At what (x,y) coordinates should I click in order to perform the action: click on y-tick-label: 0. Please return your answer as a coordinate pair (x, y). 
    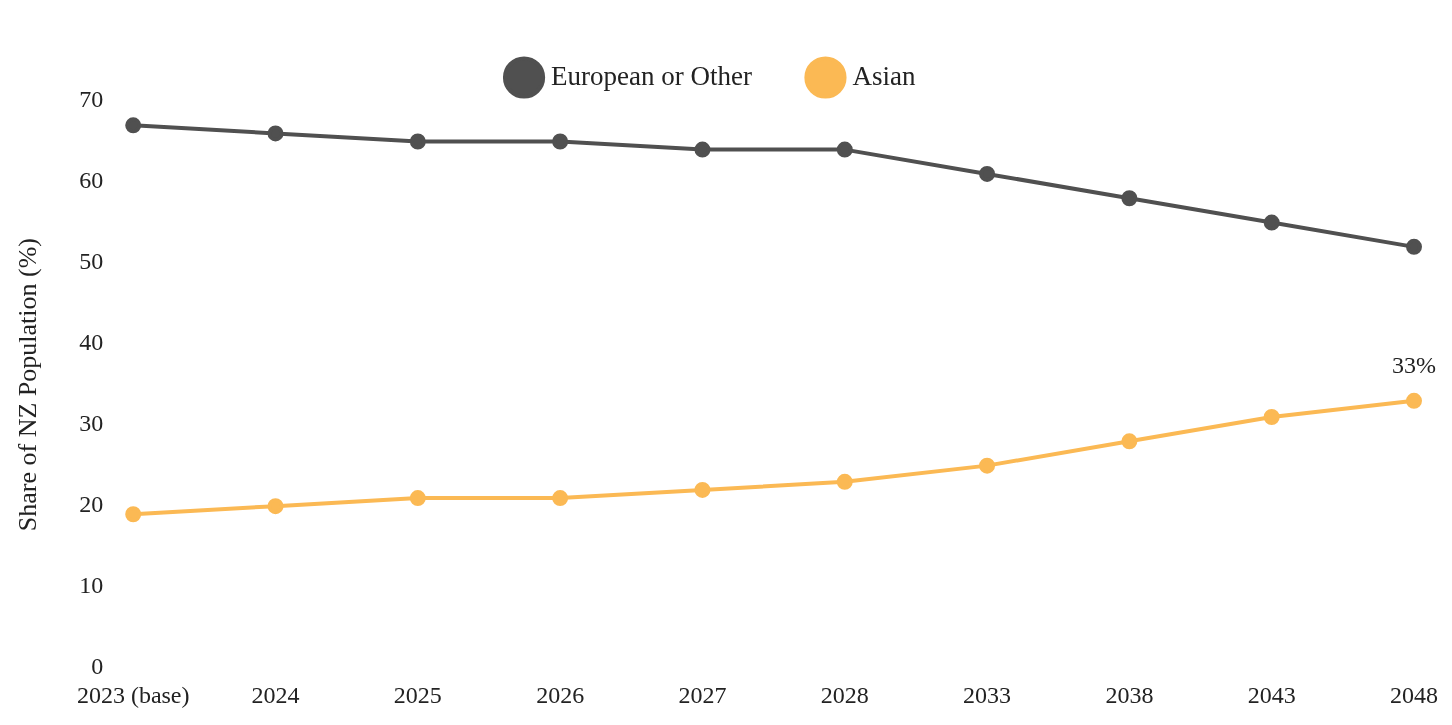
    Looking at the image, I should click on (97, 666).